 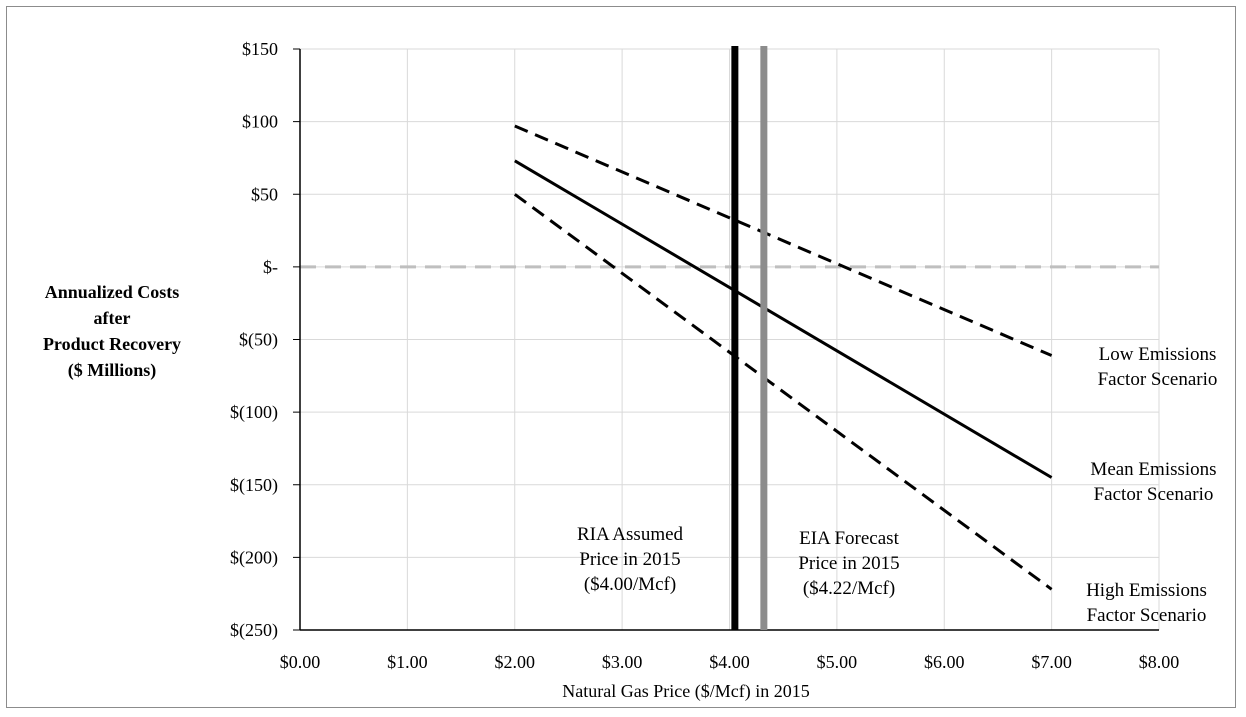 What do you see at coordinates (783, 240) in the screenshot?
I see `series-line-low` at bounding box center [783, 240].